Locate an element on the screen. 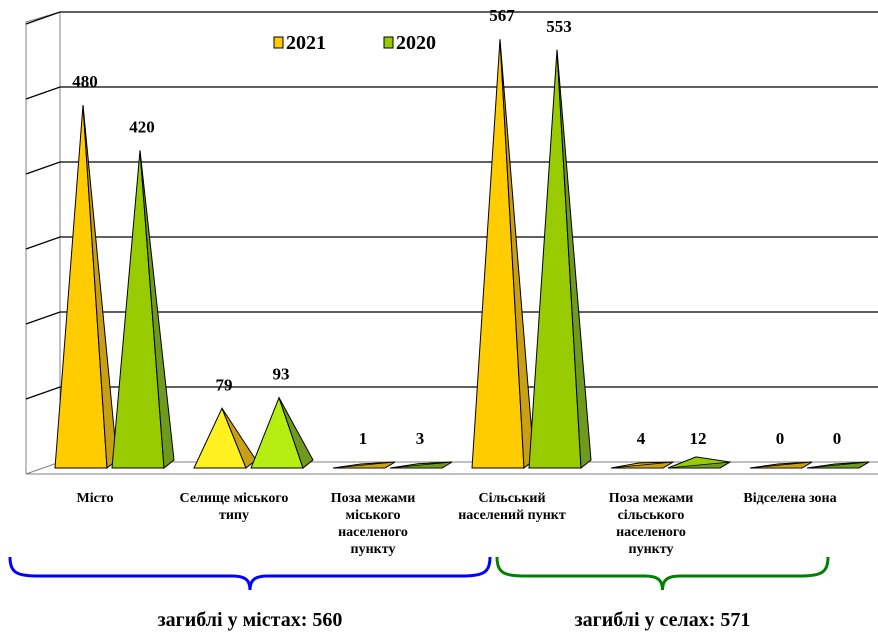  category-label-2: Поза межами міського населеного пункту is located at coordinates (373, 524).